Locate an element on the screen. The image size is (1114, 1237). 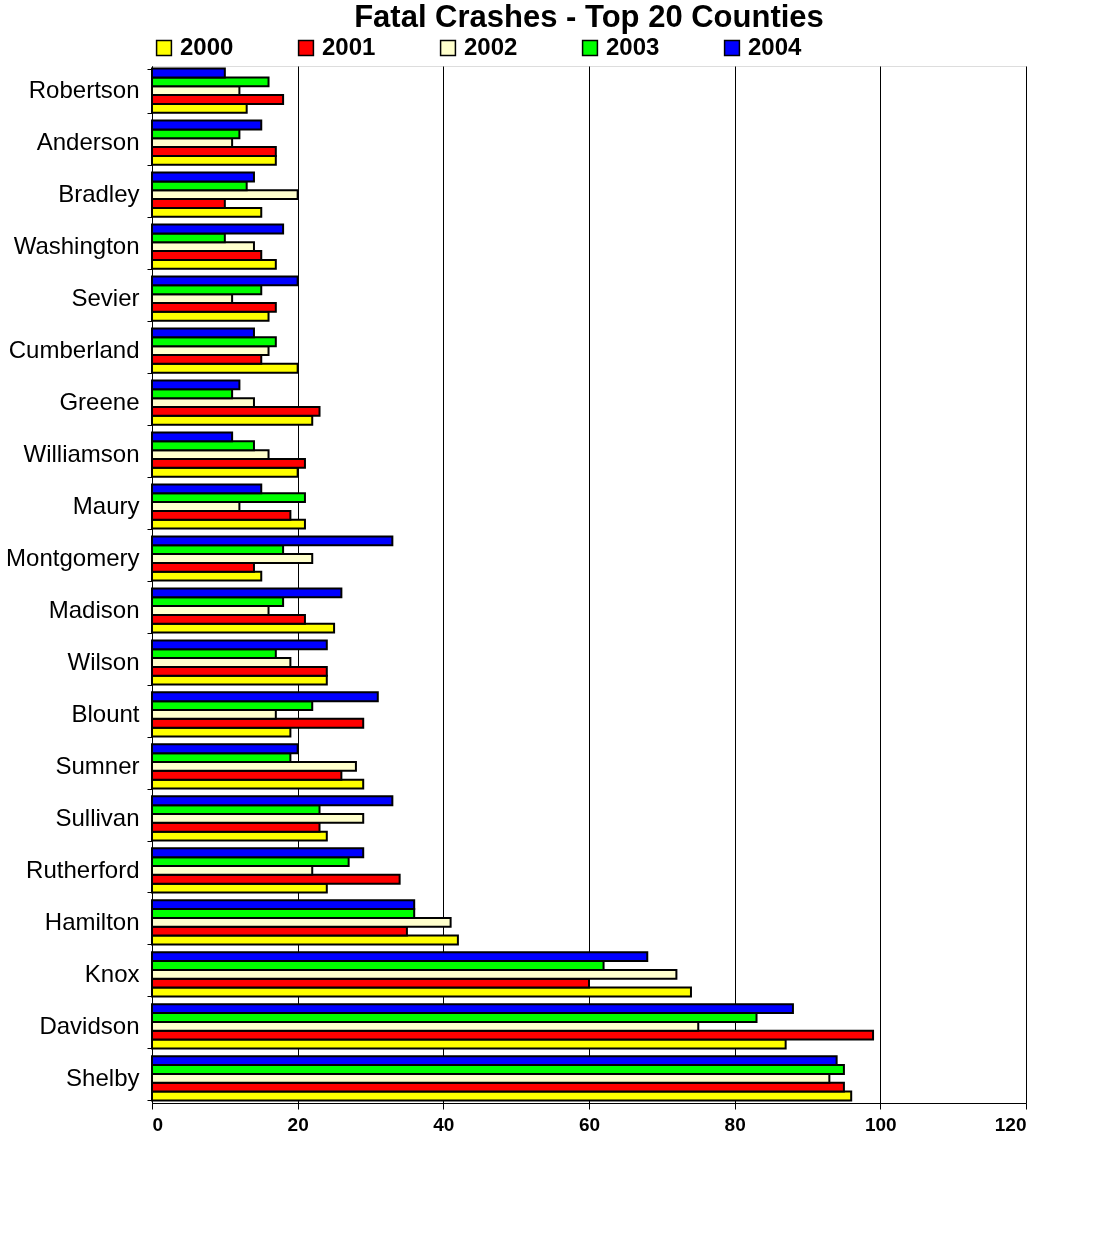
y-tick-label: Madison is located at coordinates (94, 609).